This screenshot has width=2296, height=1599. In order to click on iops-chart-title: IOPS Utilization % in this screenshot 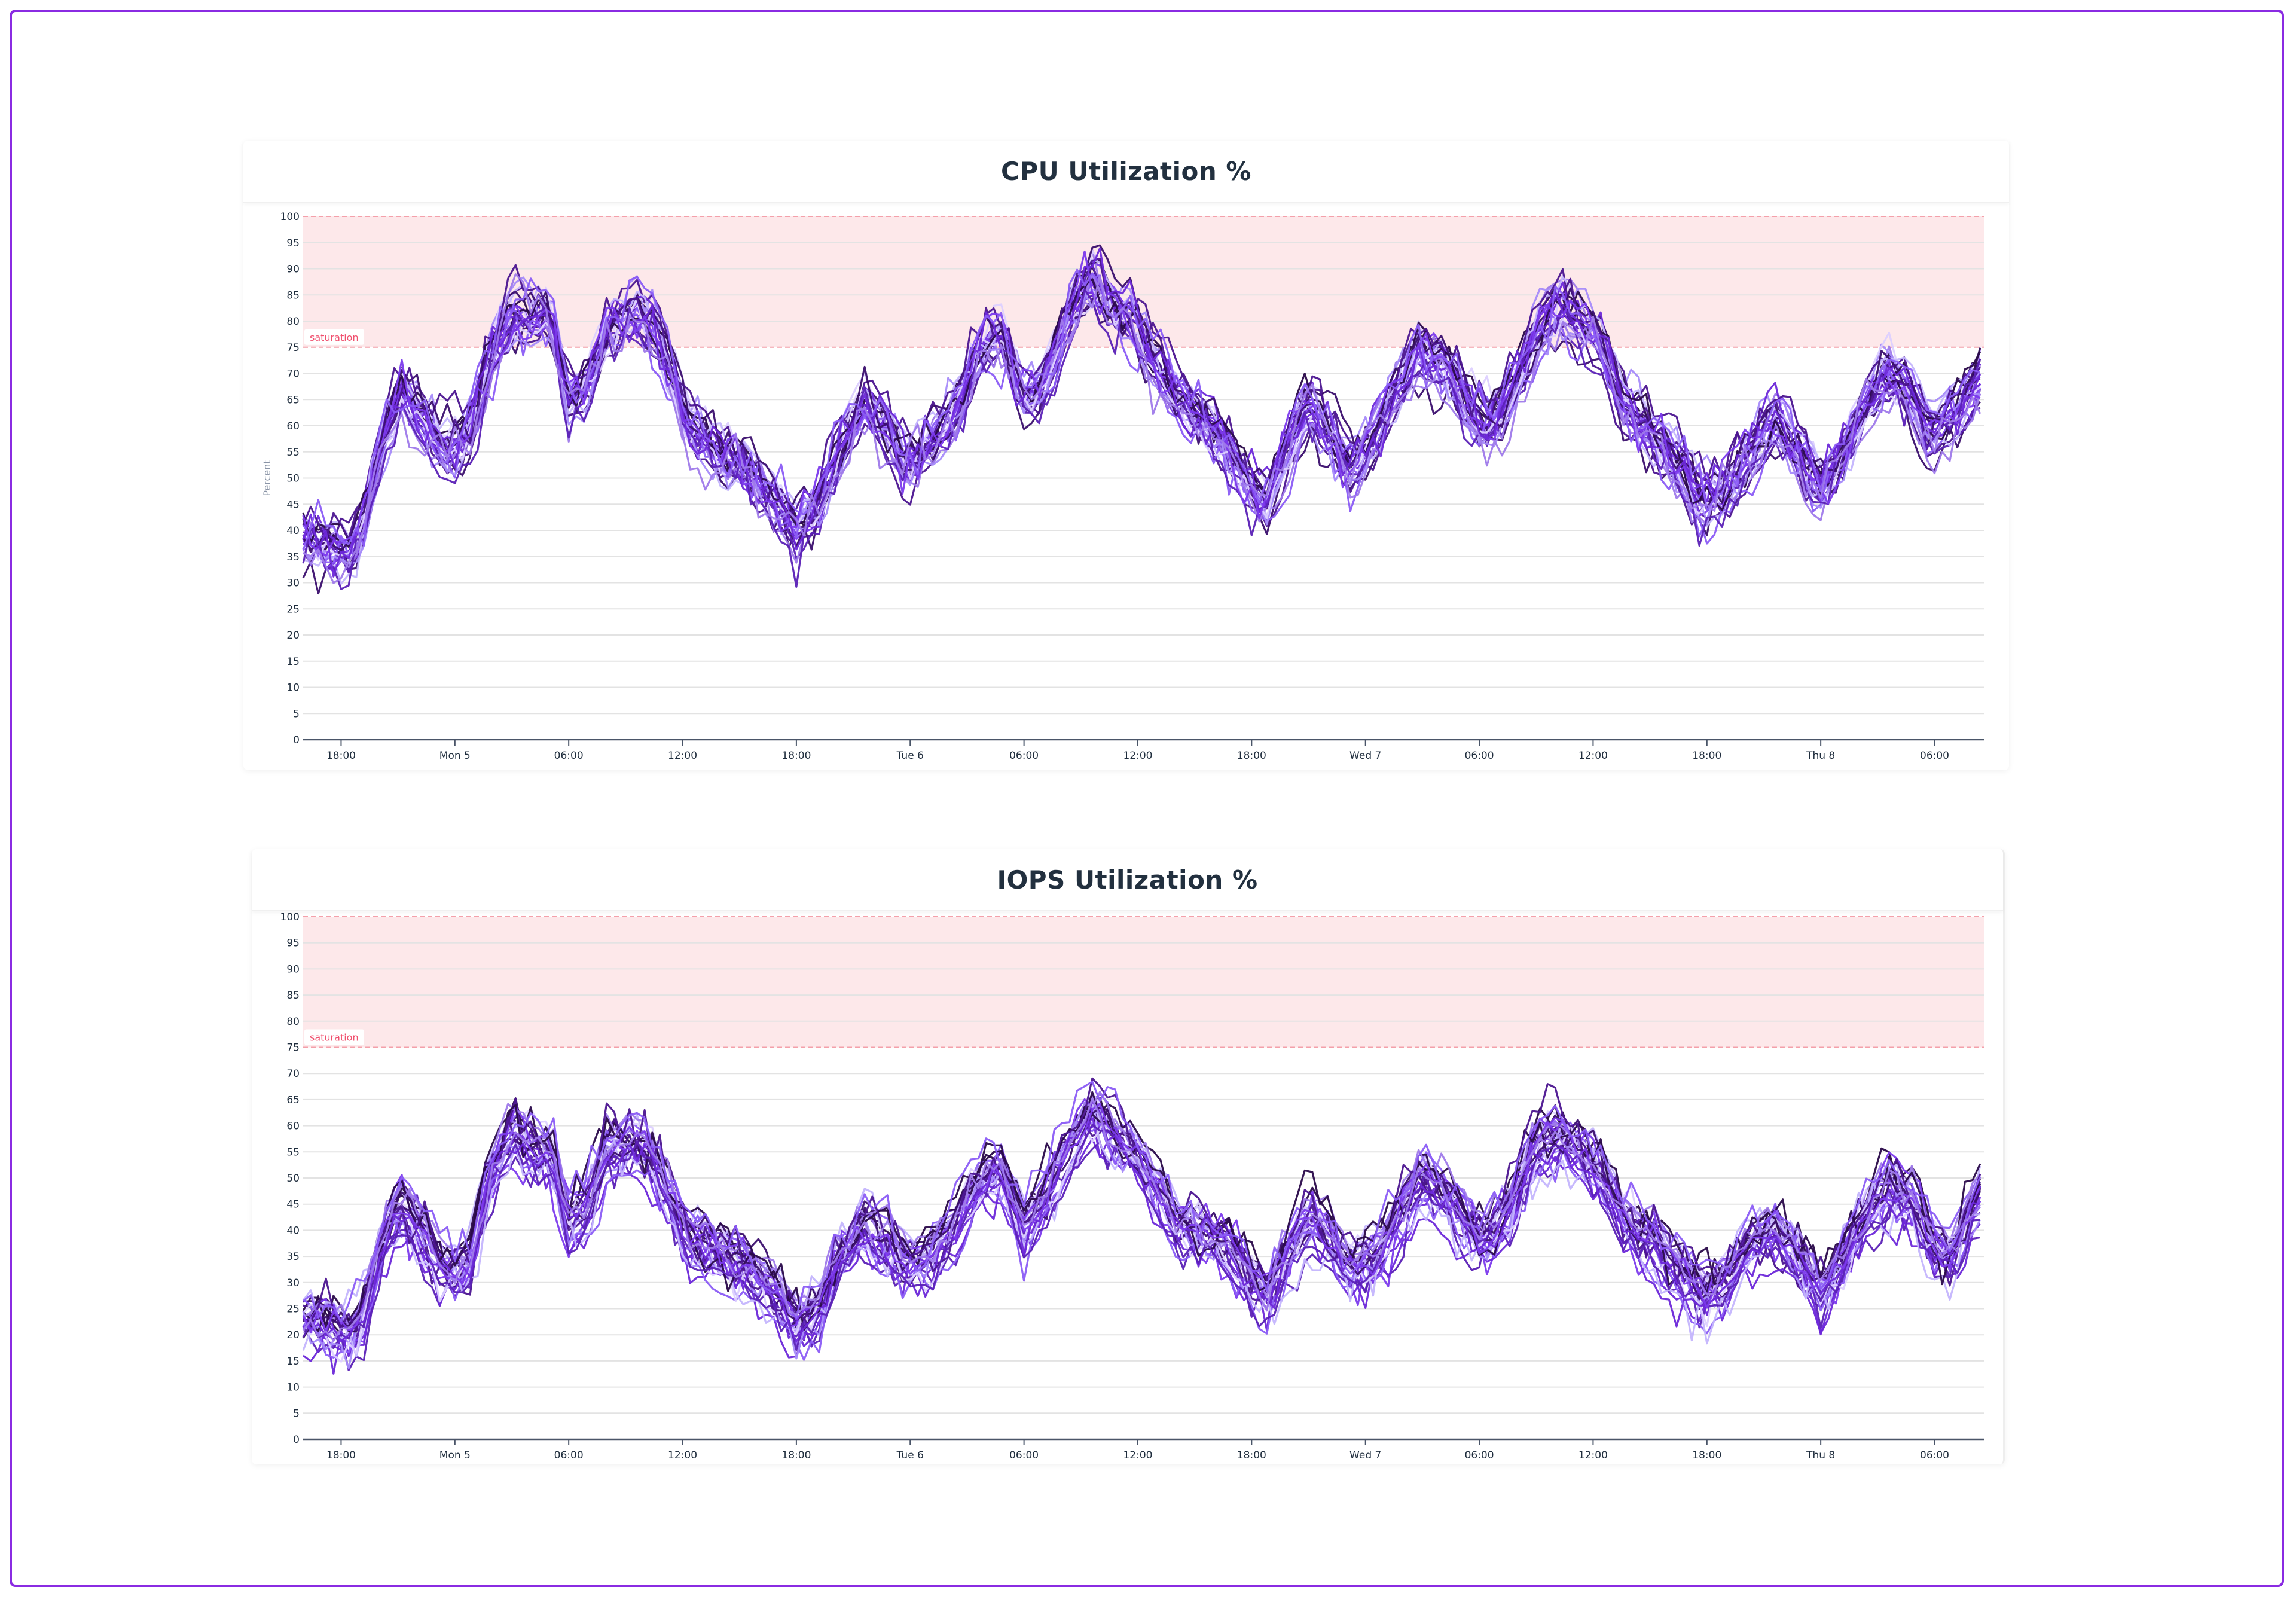, I will do `click(1127, 880)`.